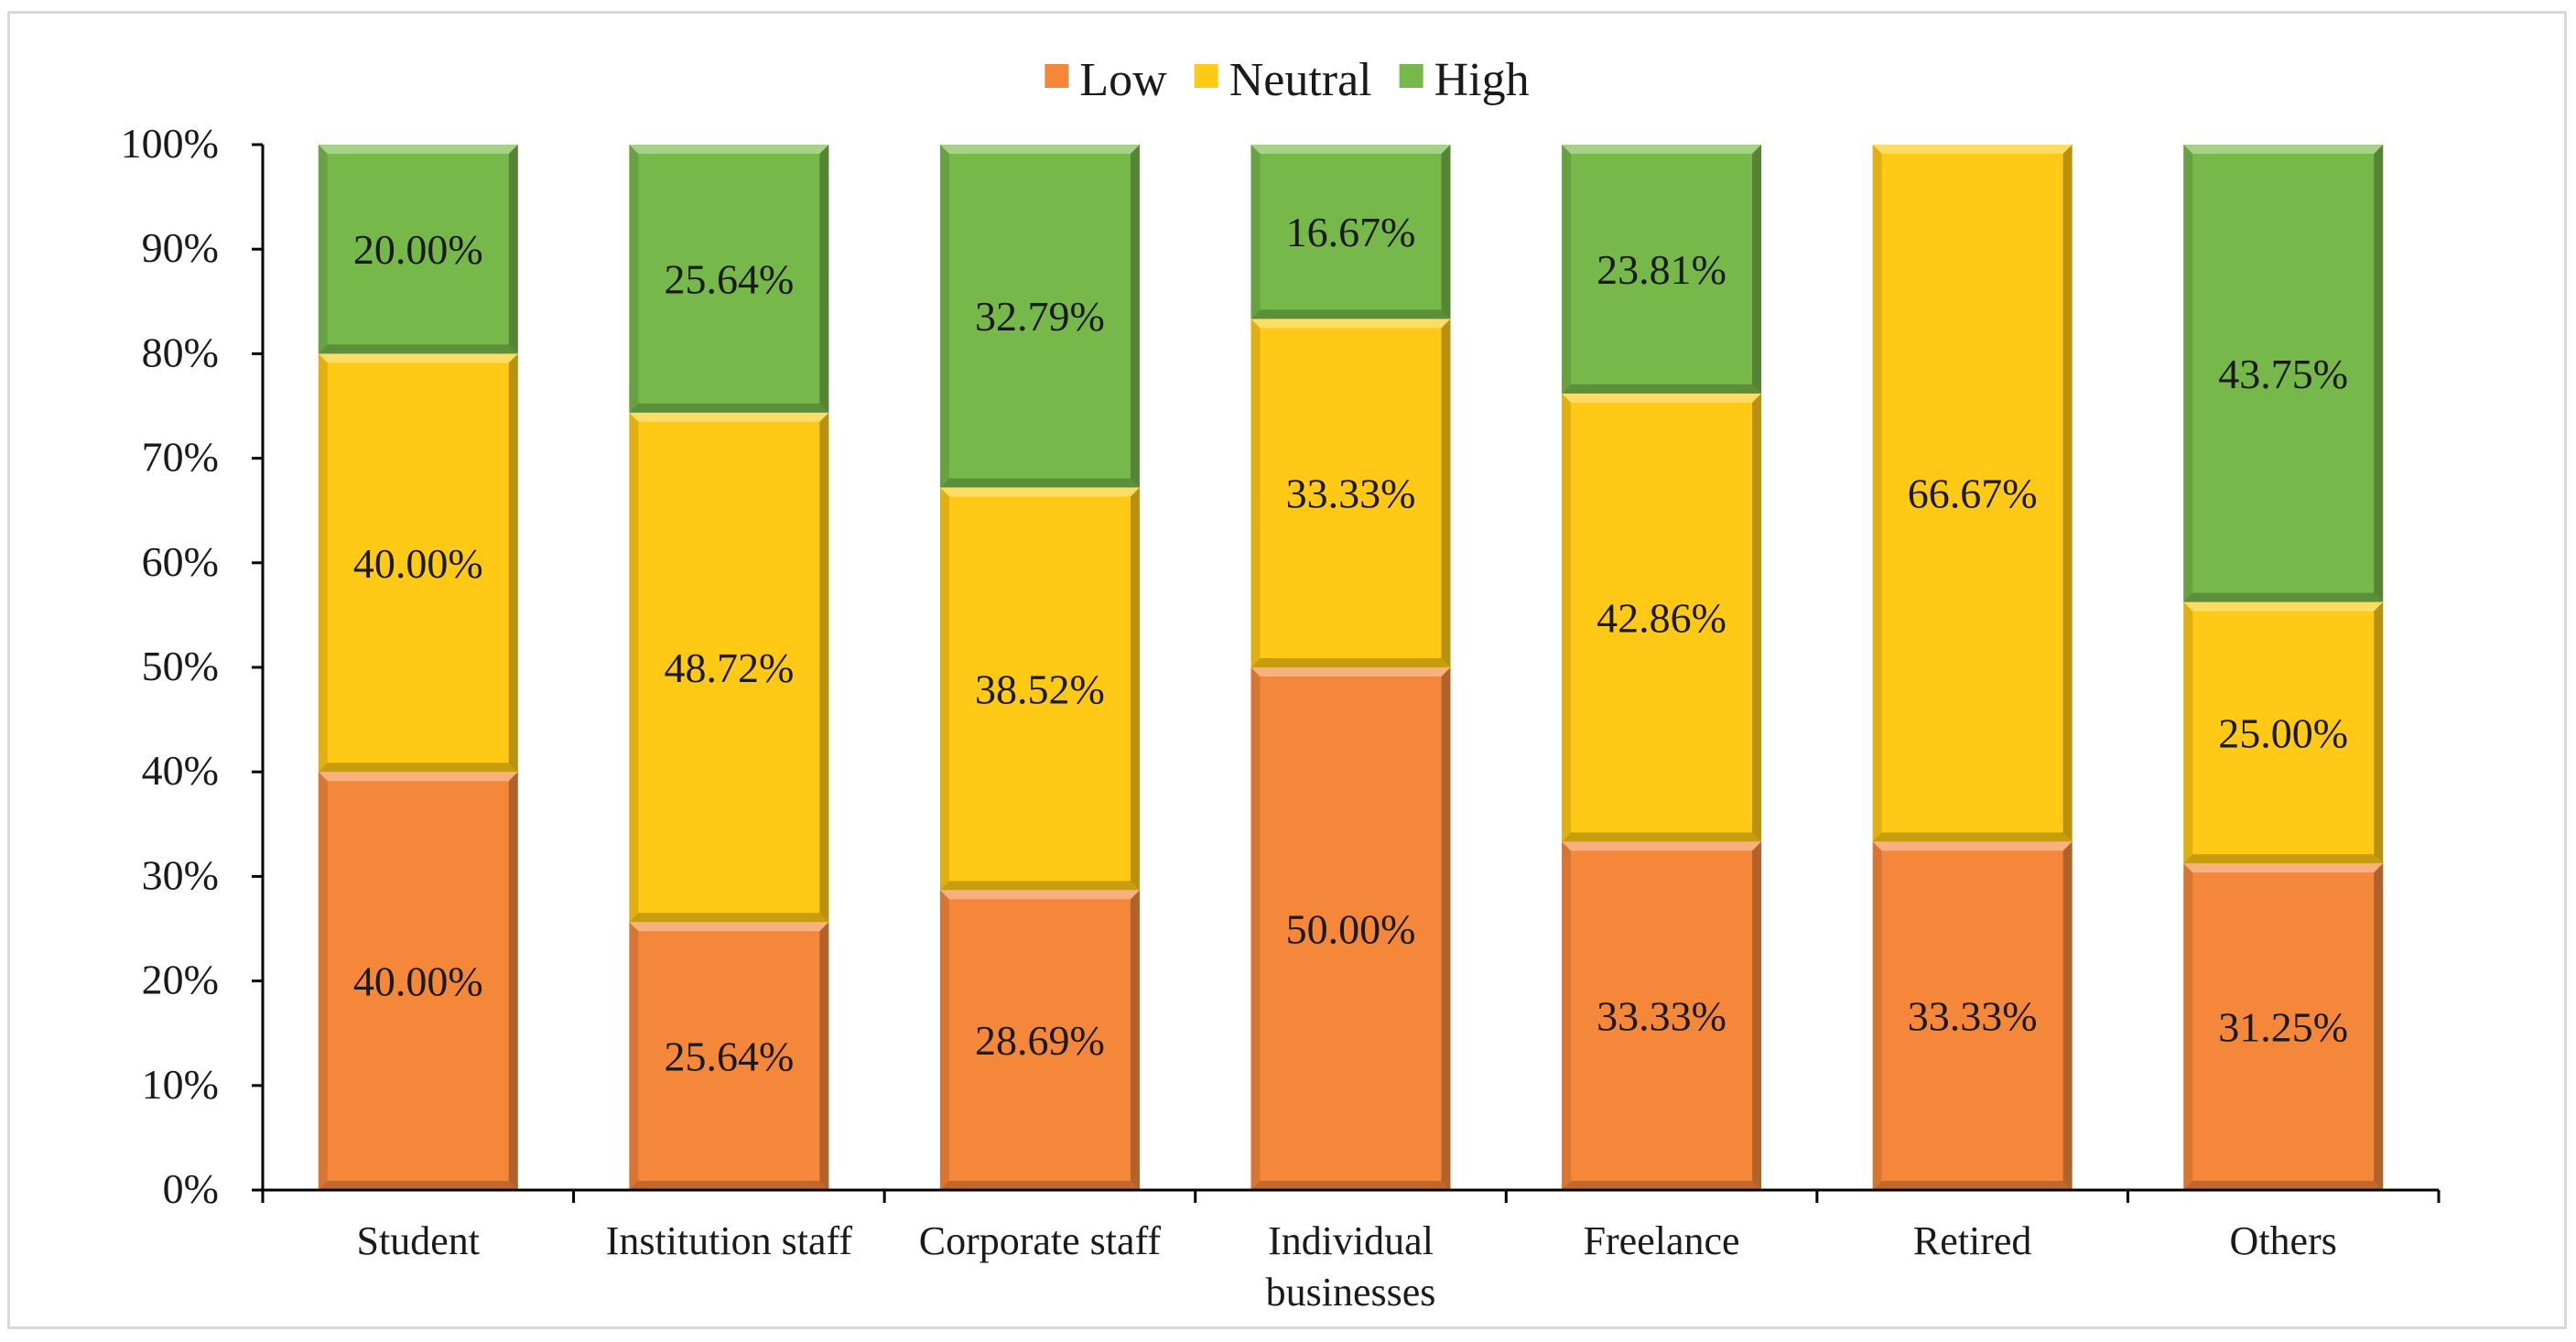 The image size is (2576, 1342). I want to click on y-tick-label: 40%, so click(181, 770).